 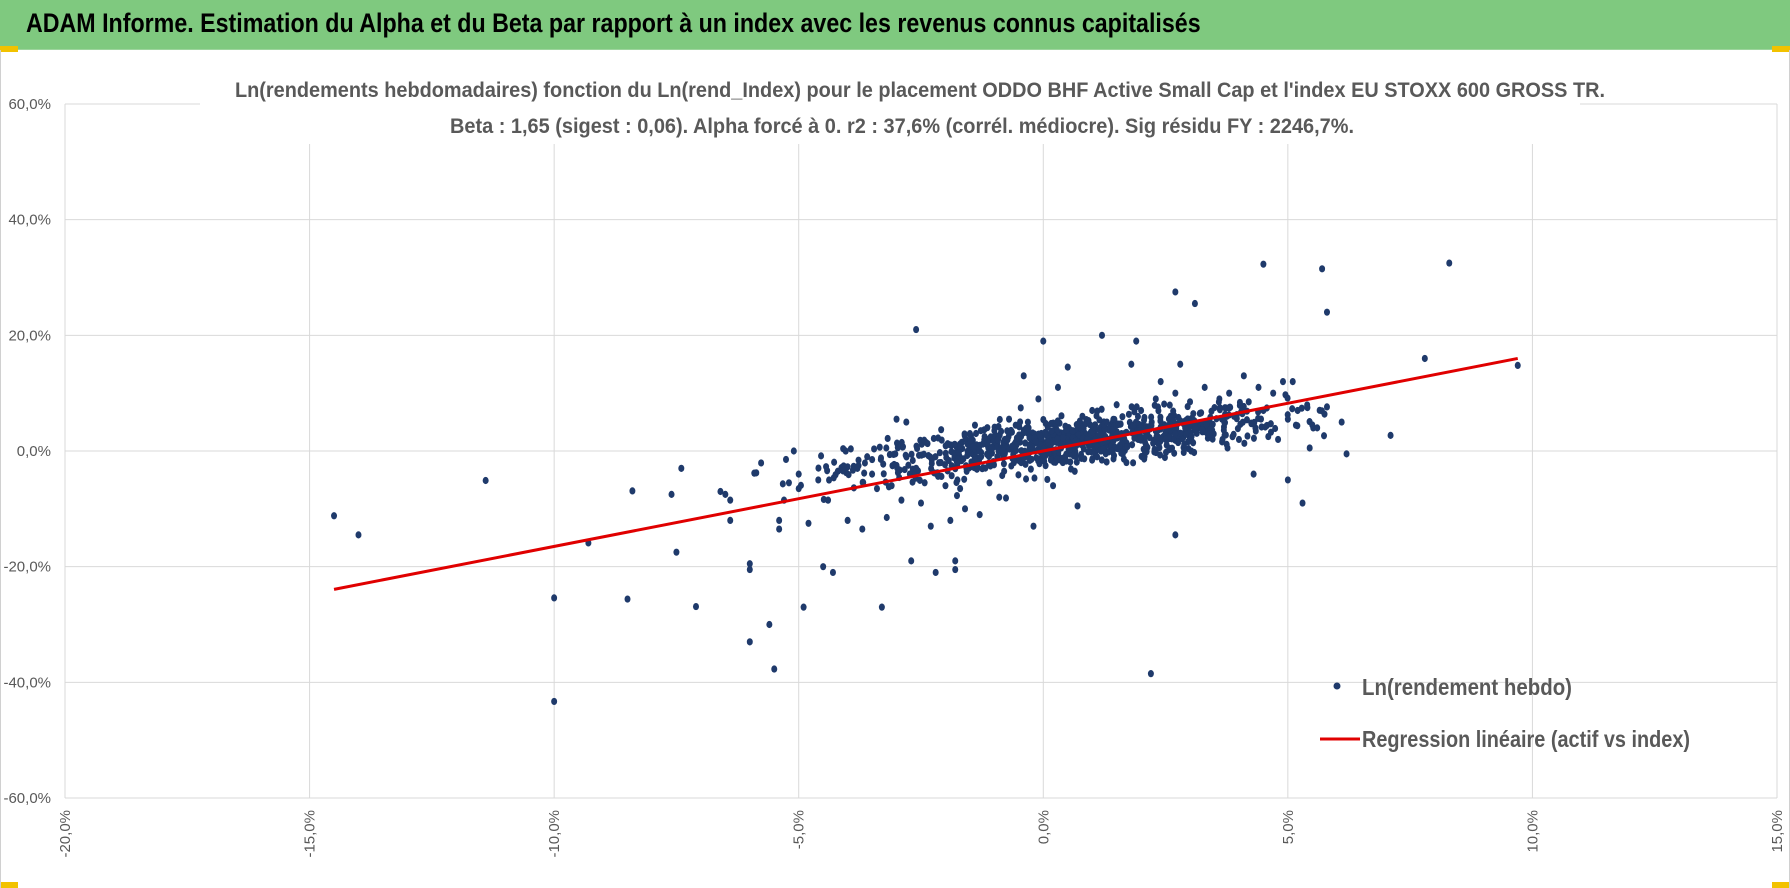 I want to click on y-tick-label: 20,0%, so click(x=29, y=335).